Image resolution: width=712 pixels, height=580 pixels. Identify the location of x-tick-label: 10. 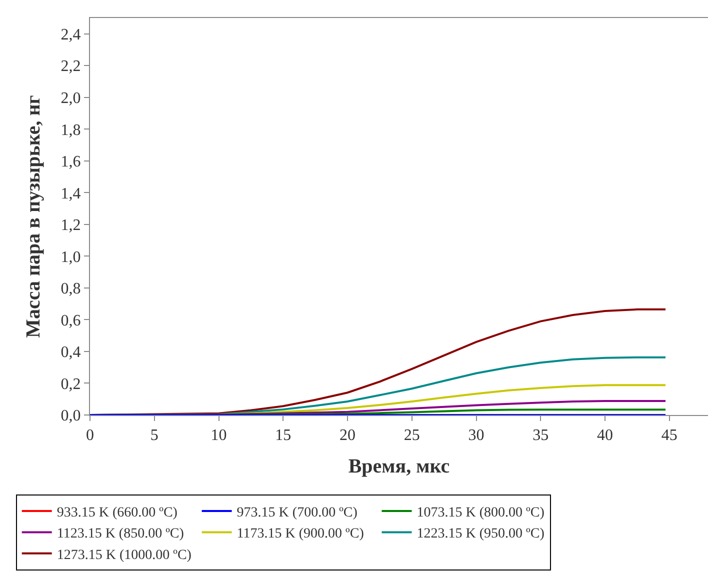
(218, 435).